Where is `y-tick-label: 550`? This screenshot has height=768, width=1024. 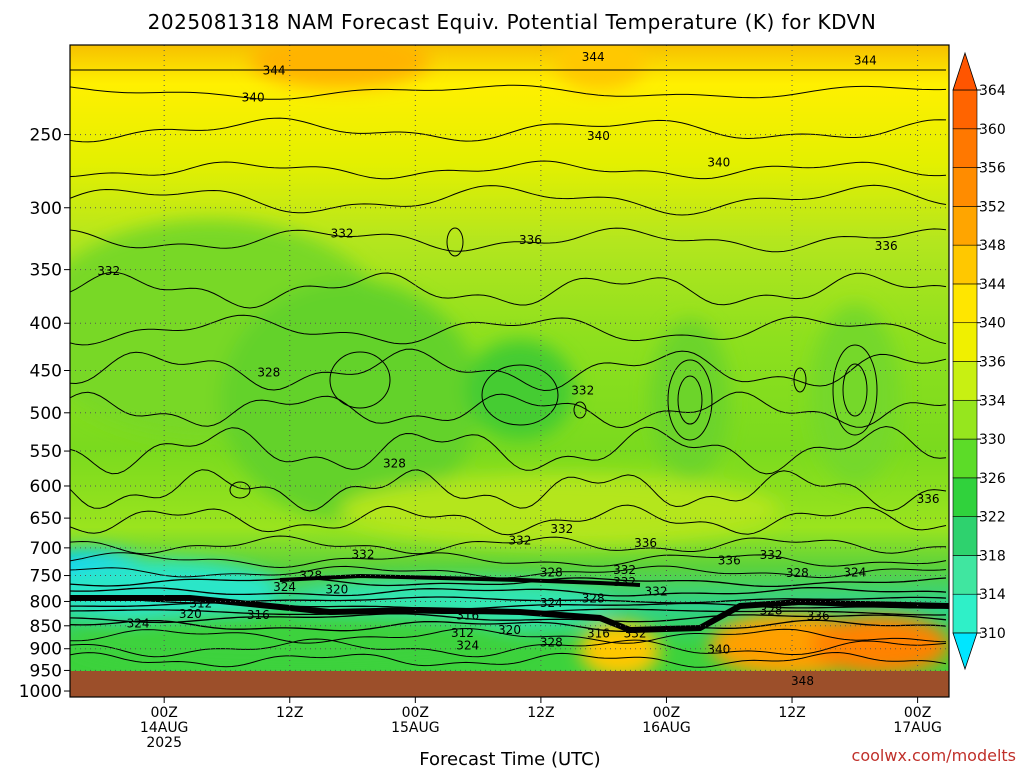 y-tick-label: 550 is located at coordinates (46, 452).